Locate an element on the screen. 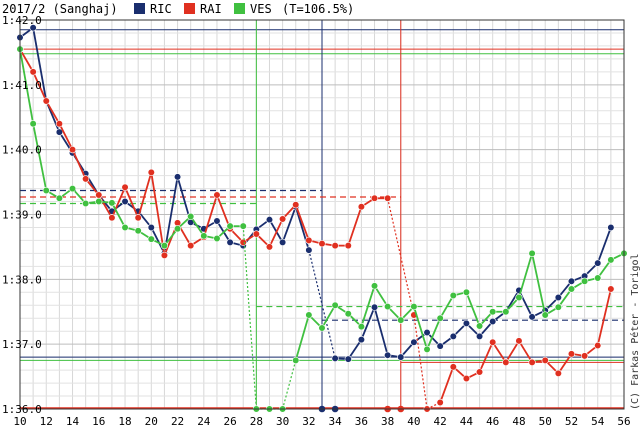  y-tick-label: 1:37.0 is located at coordinates (22, 344).